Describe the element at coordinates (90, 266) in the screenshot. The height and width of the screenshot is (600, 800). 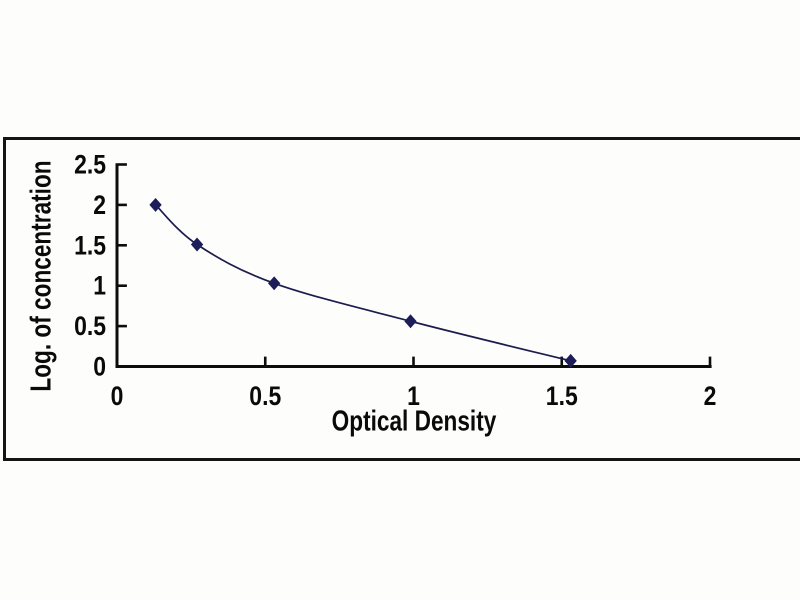
I see `y-tick-labels: 0 0.5 1 1.5 2 2.5` at that location.